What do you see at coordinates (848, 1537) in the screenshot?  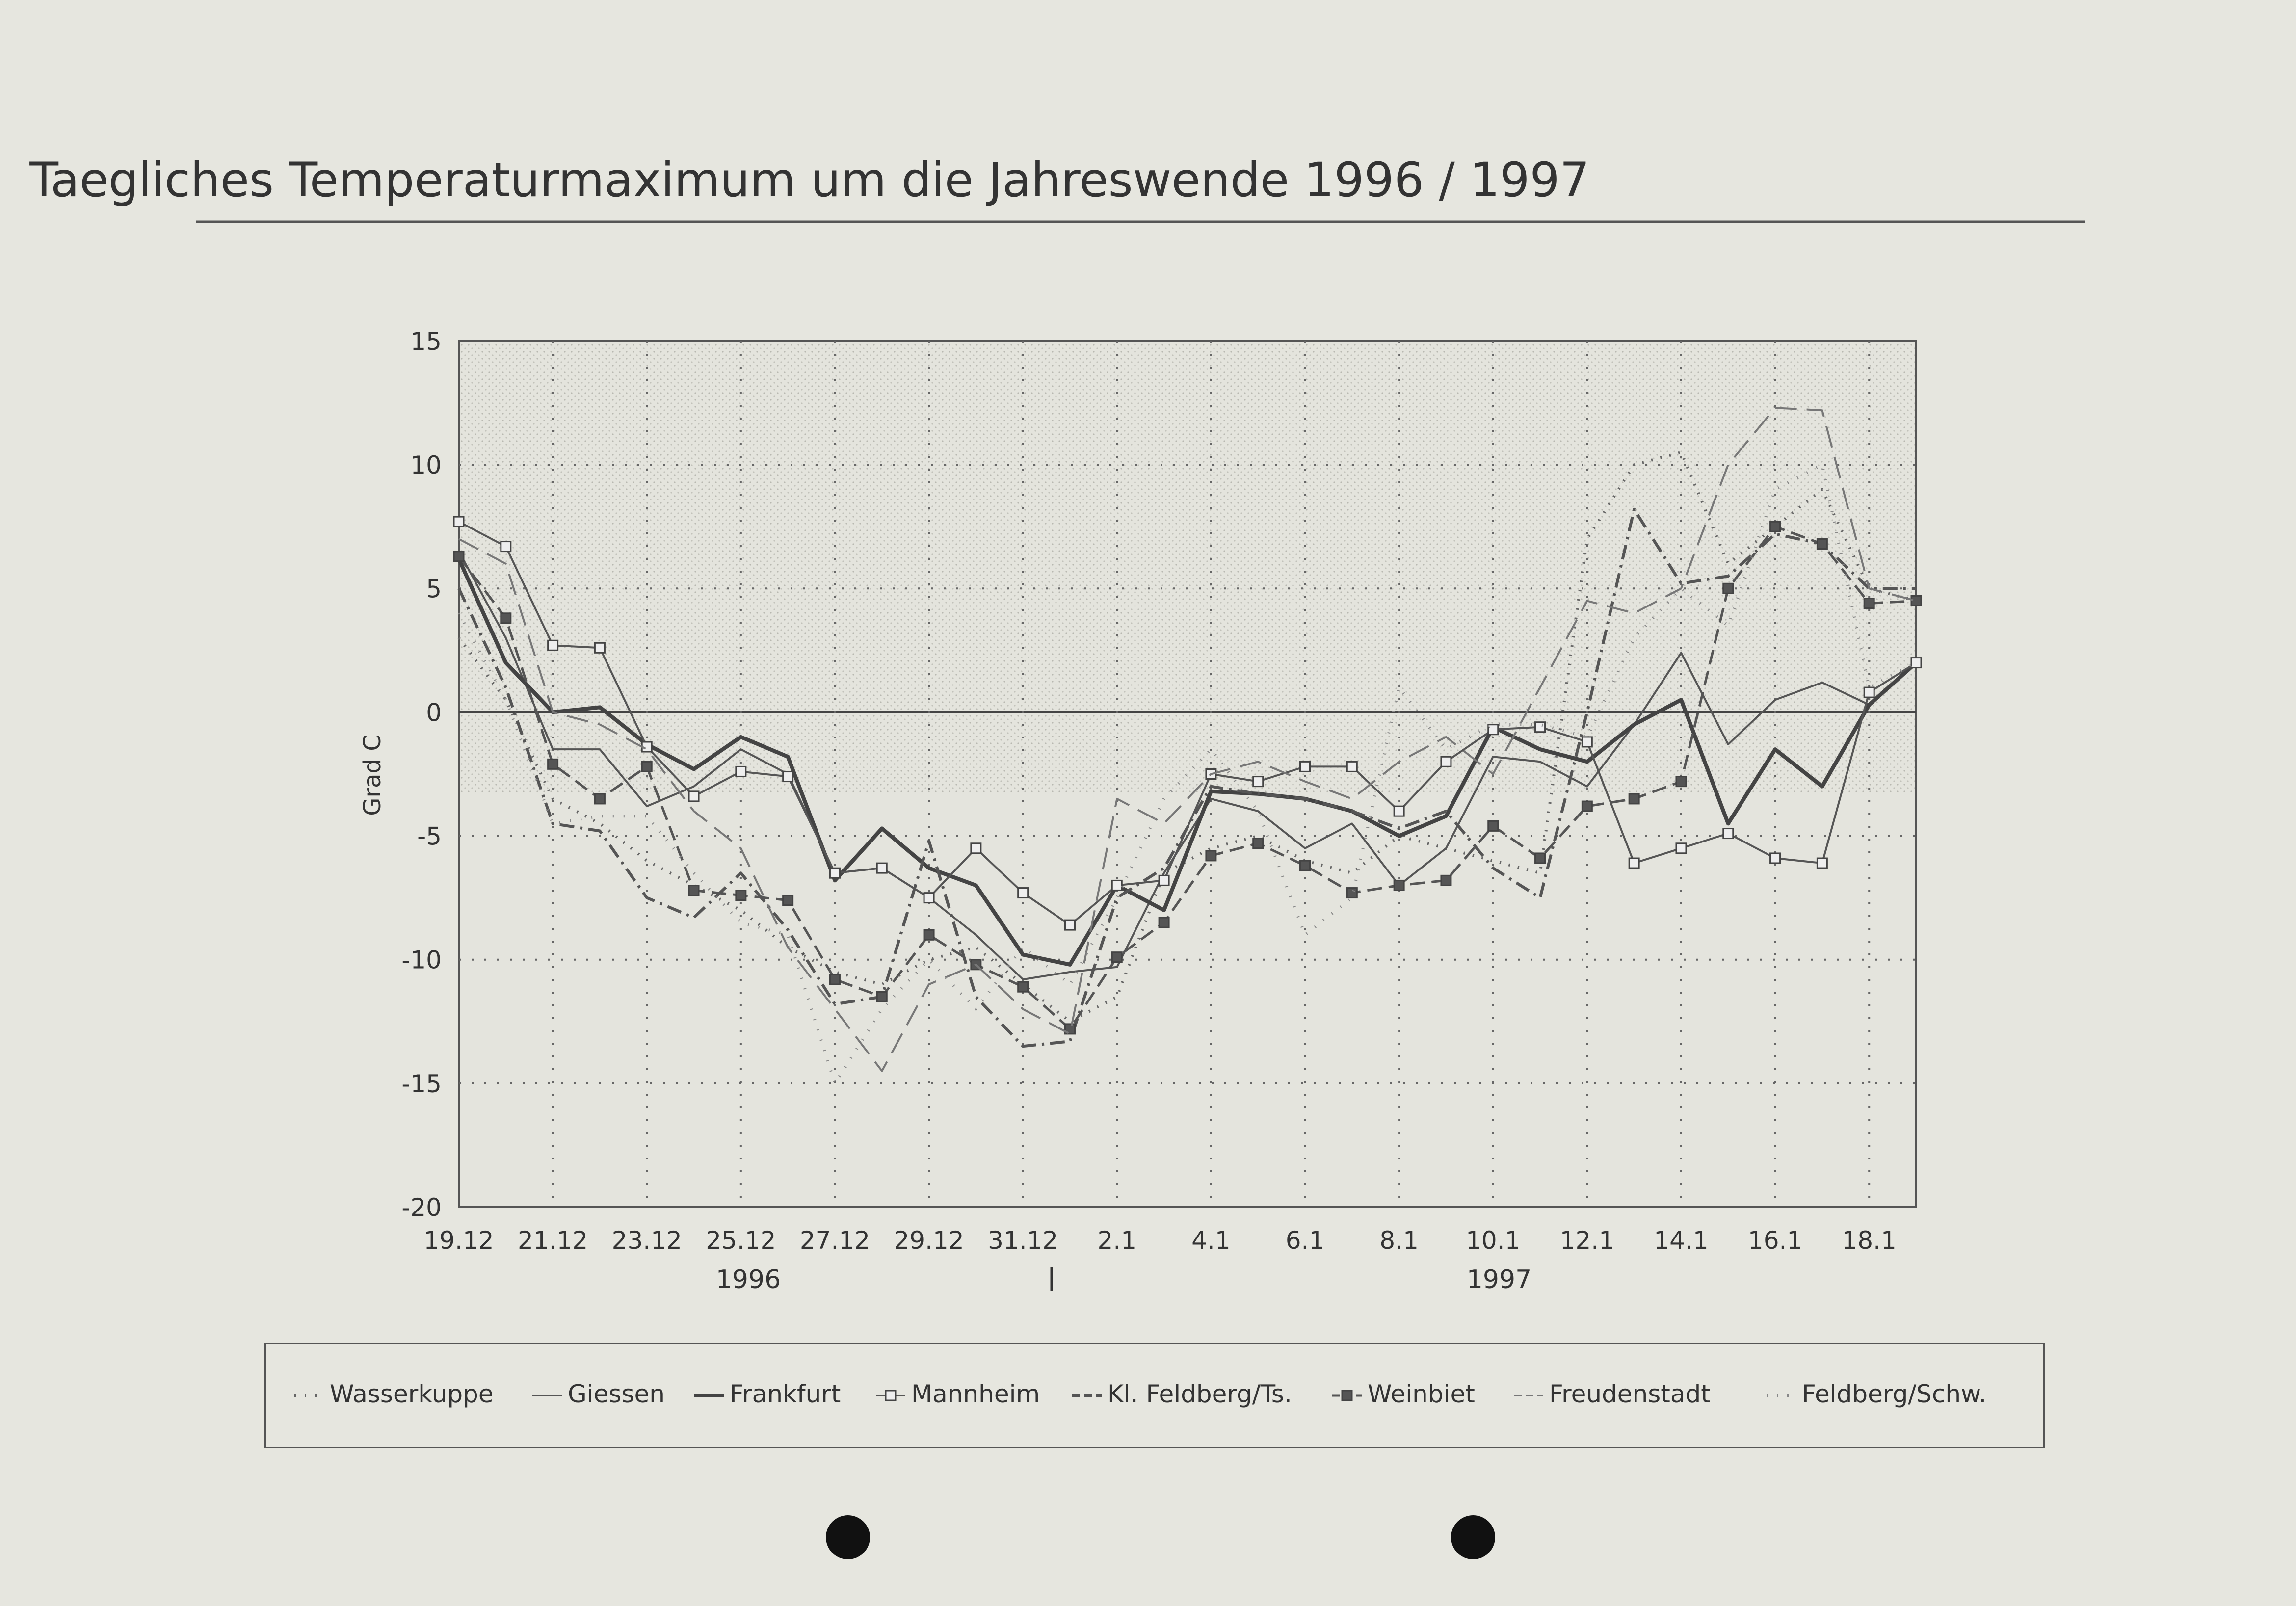 I see `punch-hole-left` at bounding box center [848, 1537].